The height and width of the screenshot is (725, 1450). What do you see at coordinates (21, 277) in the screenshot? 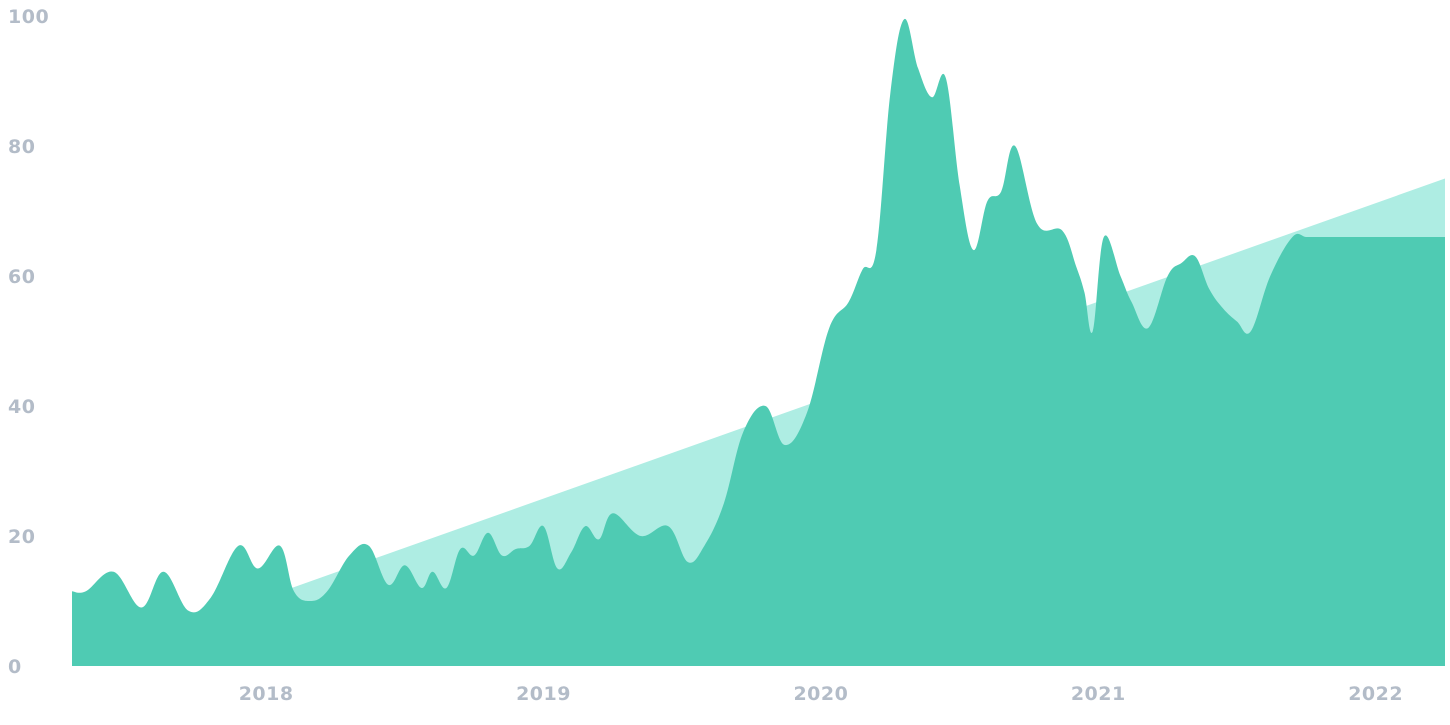
I see `y-tick-label-60: 60` at bounding box center [21, 277].